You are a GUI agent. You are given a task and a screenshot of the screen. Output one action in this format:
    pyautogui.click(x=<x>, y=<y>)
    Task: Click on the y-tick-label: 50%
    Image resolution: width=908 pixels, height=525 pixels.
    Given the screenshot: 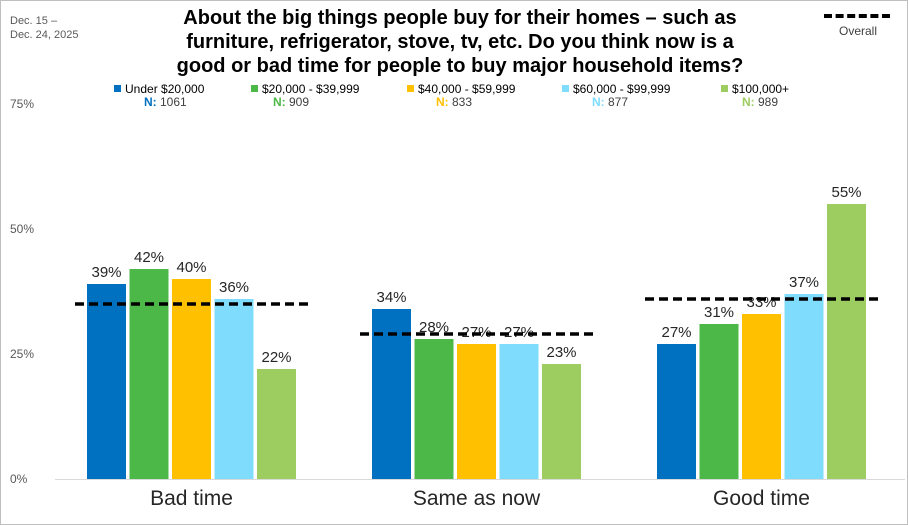 What is the action you would take?
    pyautogui.click(x=22, y=229)
    